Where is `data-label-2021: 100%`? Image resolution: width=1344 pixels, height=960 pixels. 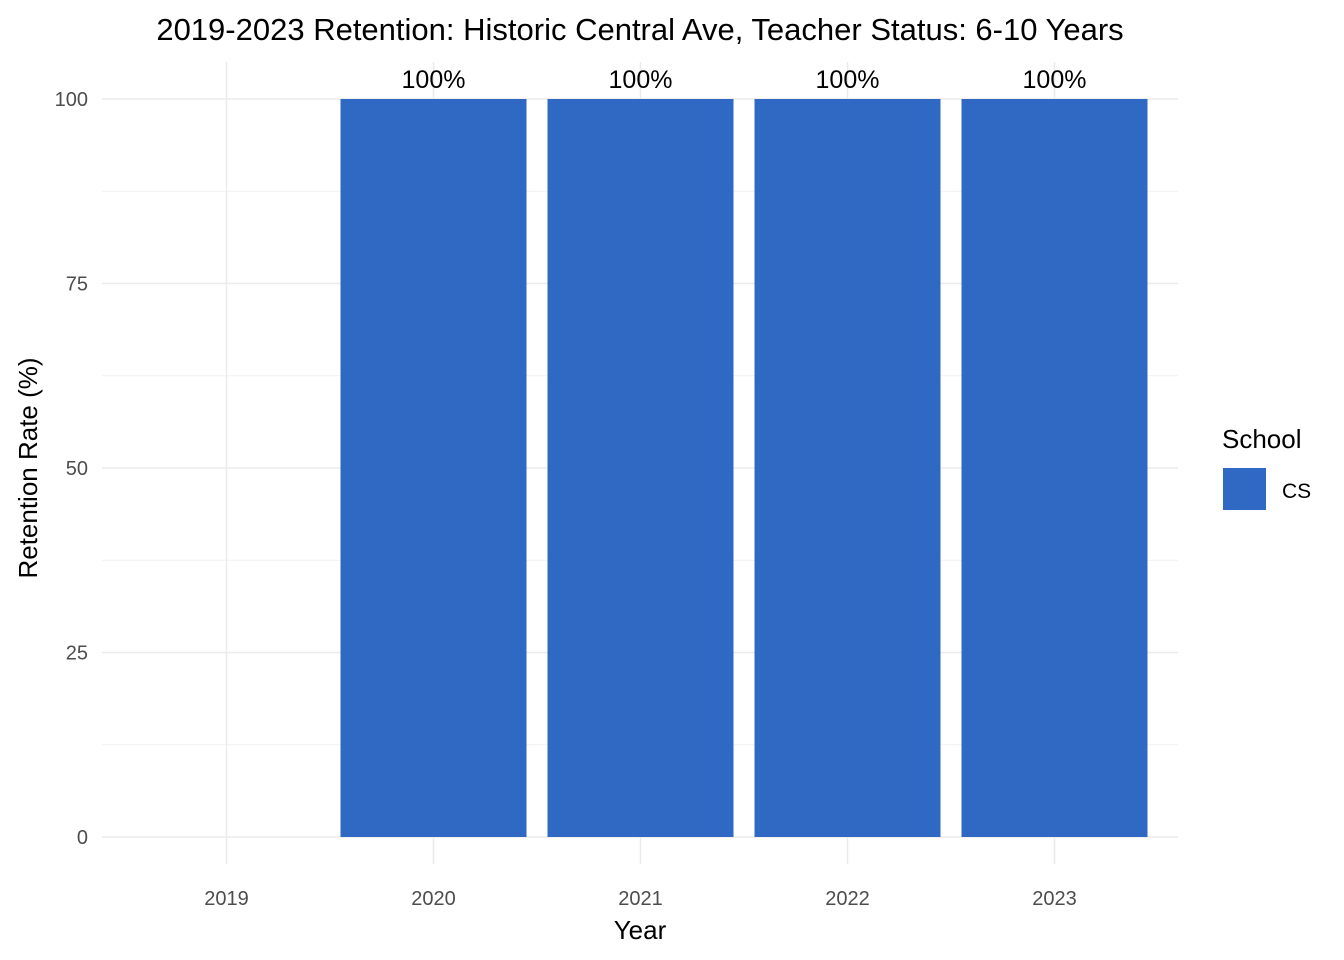 data-label-2021: 100% is located at coordinates (641, 80).